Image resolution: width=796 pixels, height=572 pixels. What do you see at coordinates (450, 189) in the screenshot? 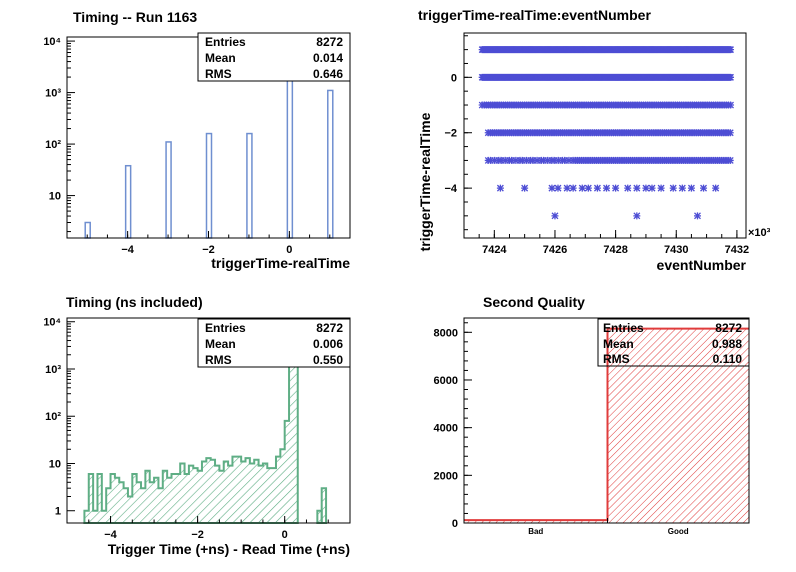
I see `y-tick-label: −4` at bounding box center [450, 189].